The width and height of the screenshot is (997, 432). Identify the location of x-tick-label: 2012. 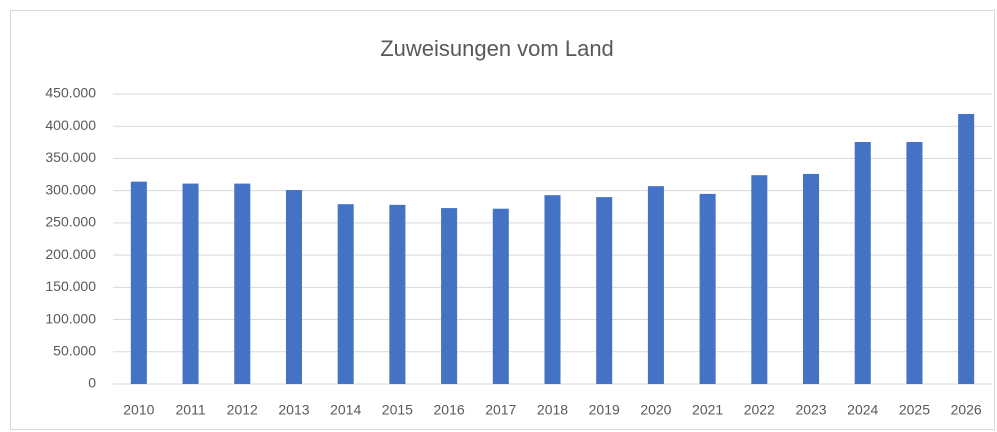
(242, 410).